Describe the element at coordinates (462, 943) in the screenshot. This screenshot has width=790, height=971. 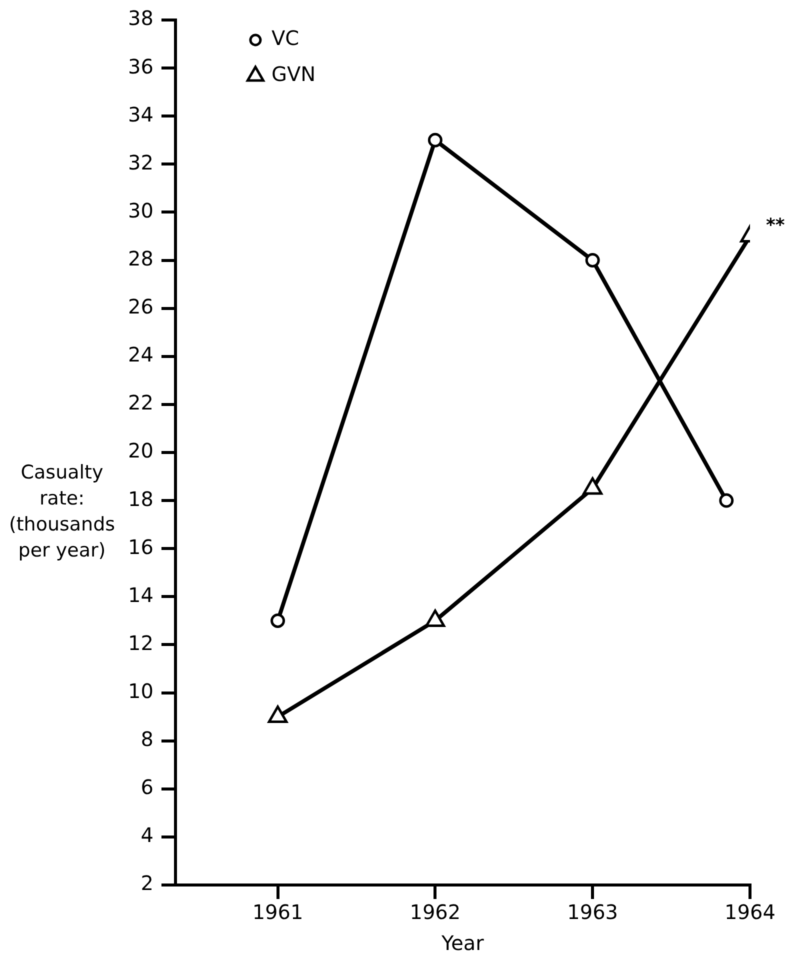
I see `x-axis-title: Year` at that location.